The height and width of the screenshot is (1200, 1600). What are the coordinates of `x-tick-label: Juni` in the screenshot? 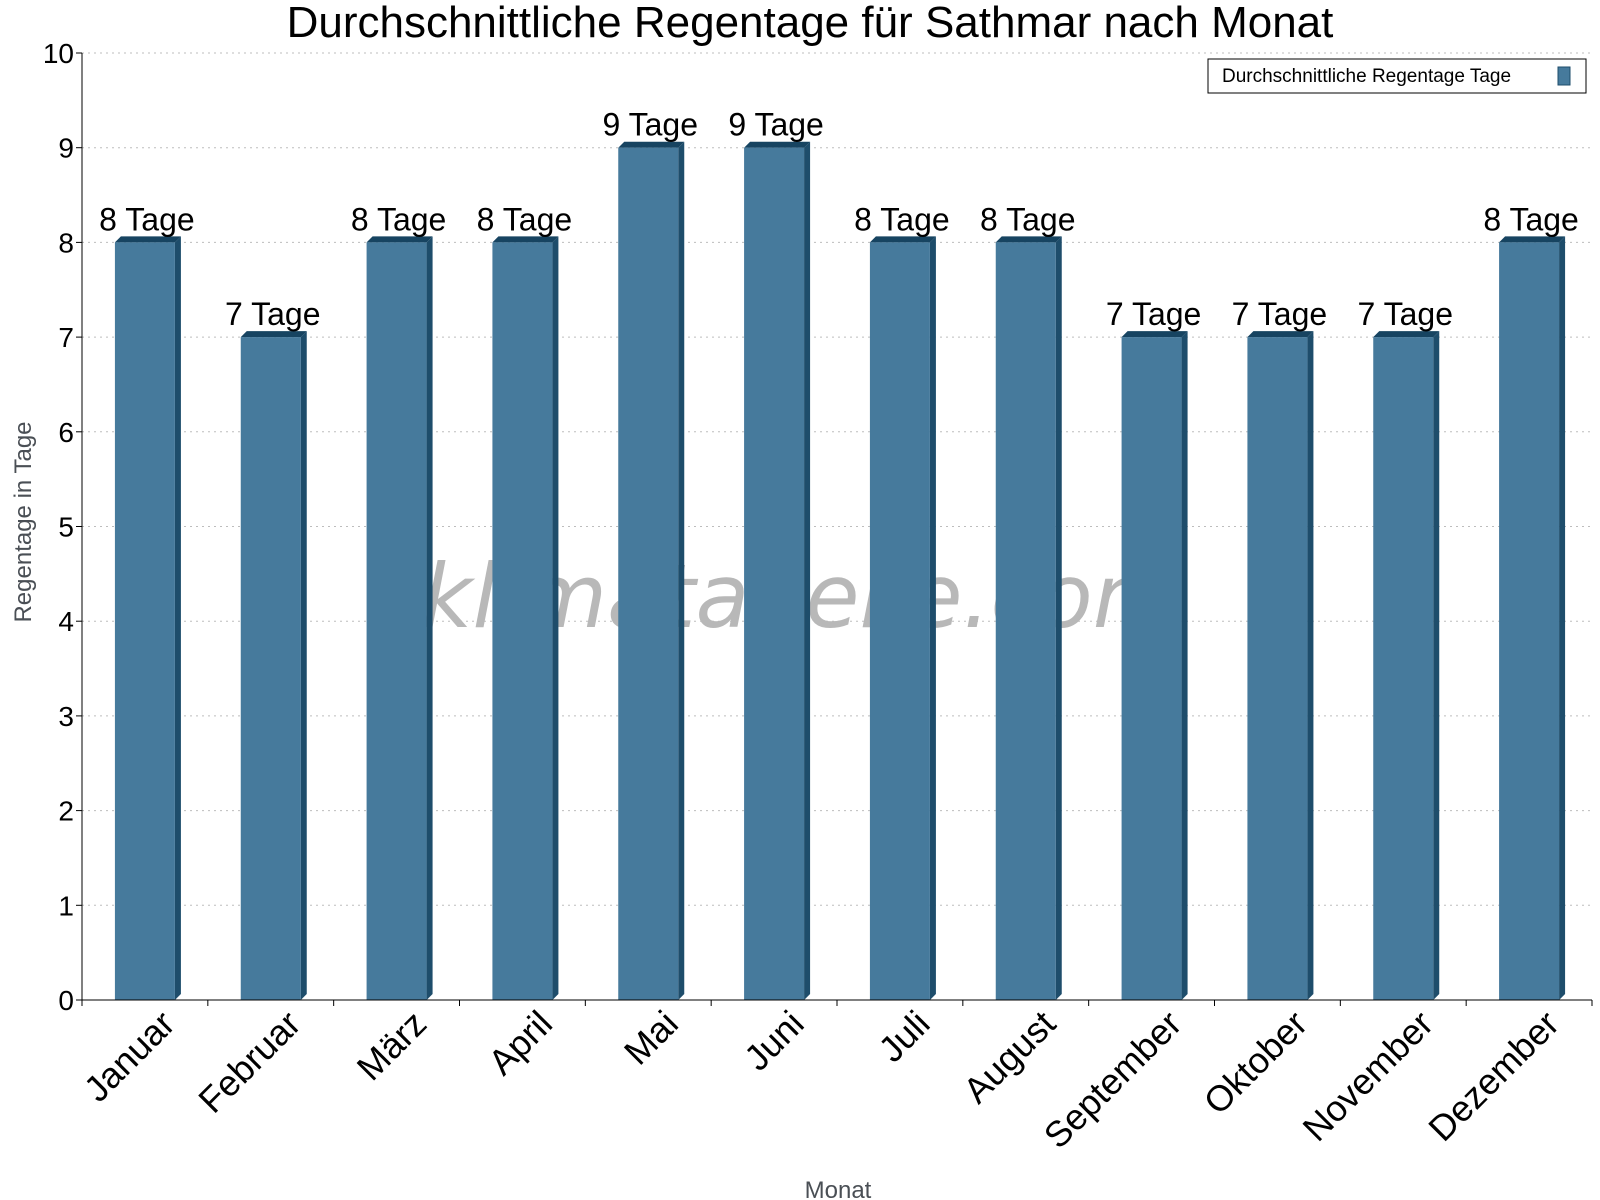 It's located at (774, 1041).